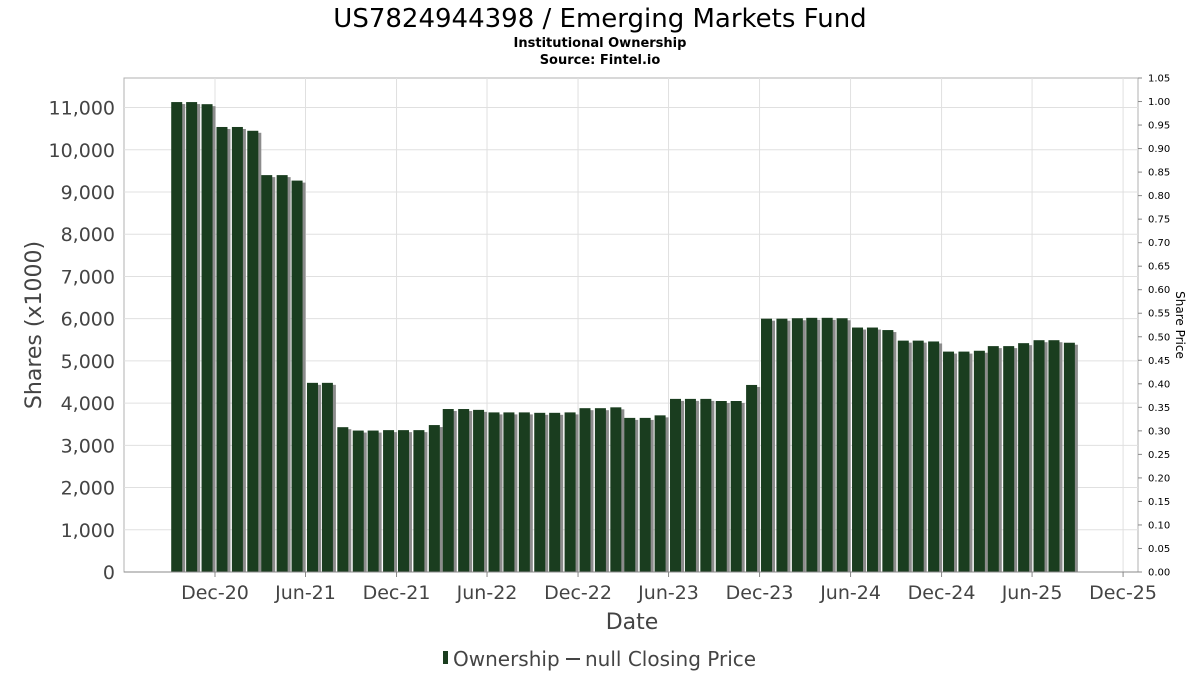 The height and width of the screenshot is (675, 1200). Describe the element at coordinates (600, 60) in the screenshot. I see `chart-source: Source: Fintel.io` at that location.